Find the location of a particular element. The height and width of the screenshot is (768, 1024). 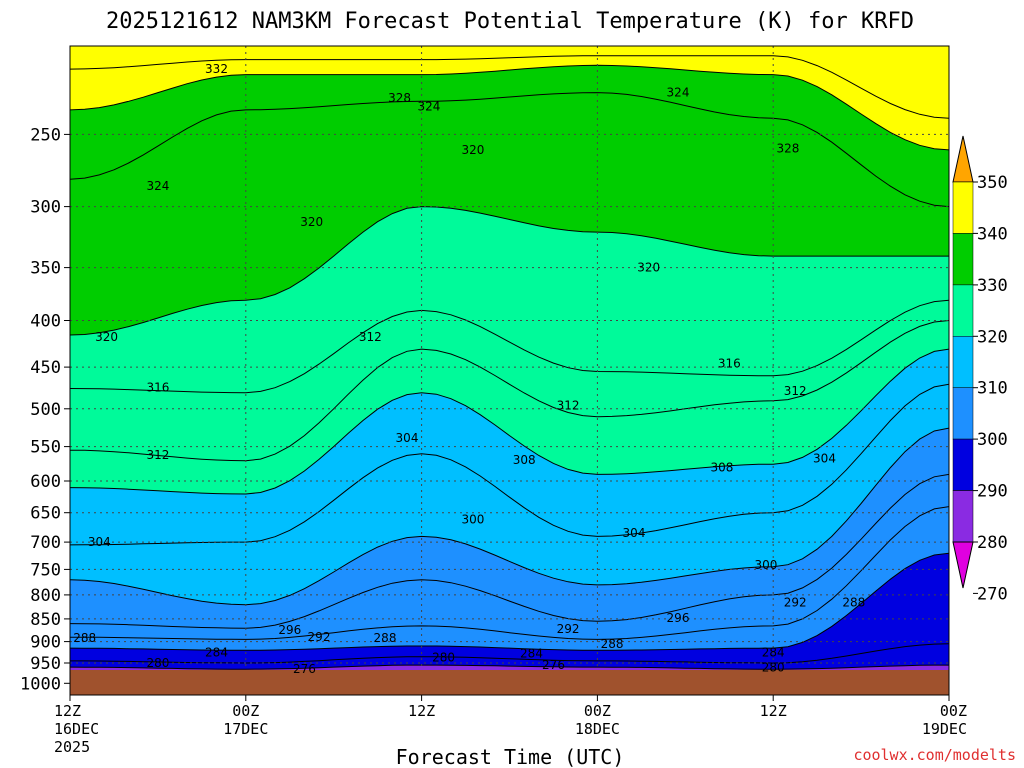

terrain-ground is located at coordinates (509, 682).